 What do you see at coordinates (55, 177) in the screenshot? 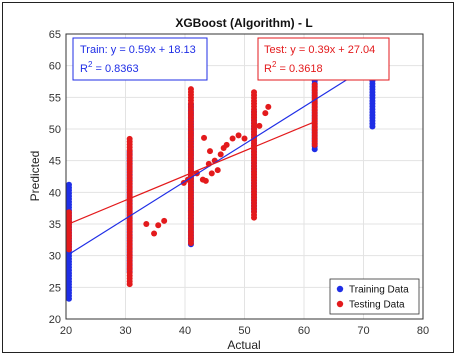
I see `y-axis-ticks: 20 25 30 35 40 45 50 55 60 65` at bounding box center [55, 177].